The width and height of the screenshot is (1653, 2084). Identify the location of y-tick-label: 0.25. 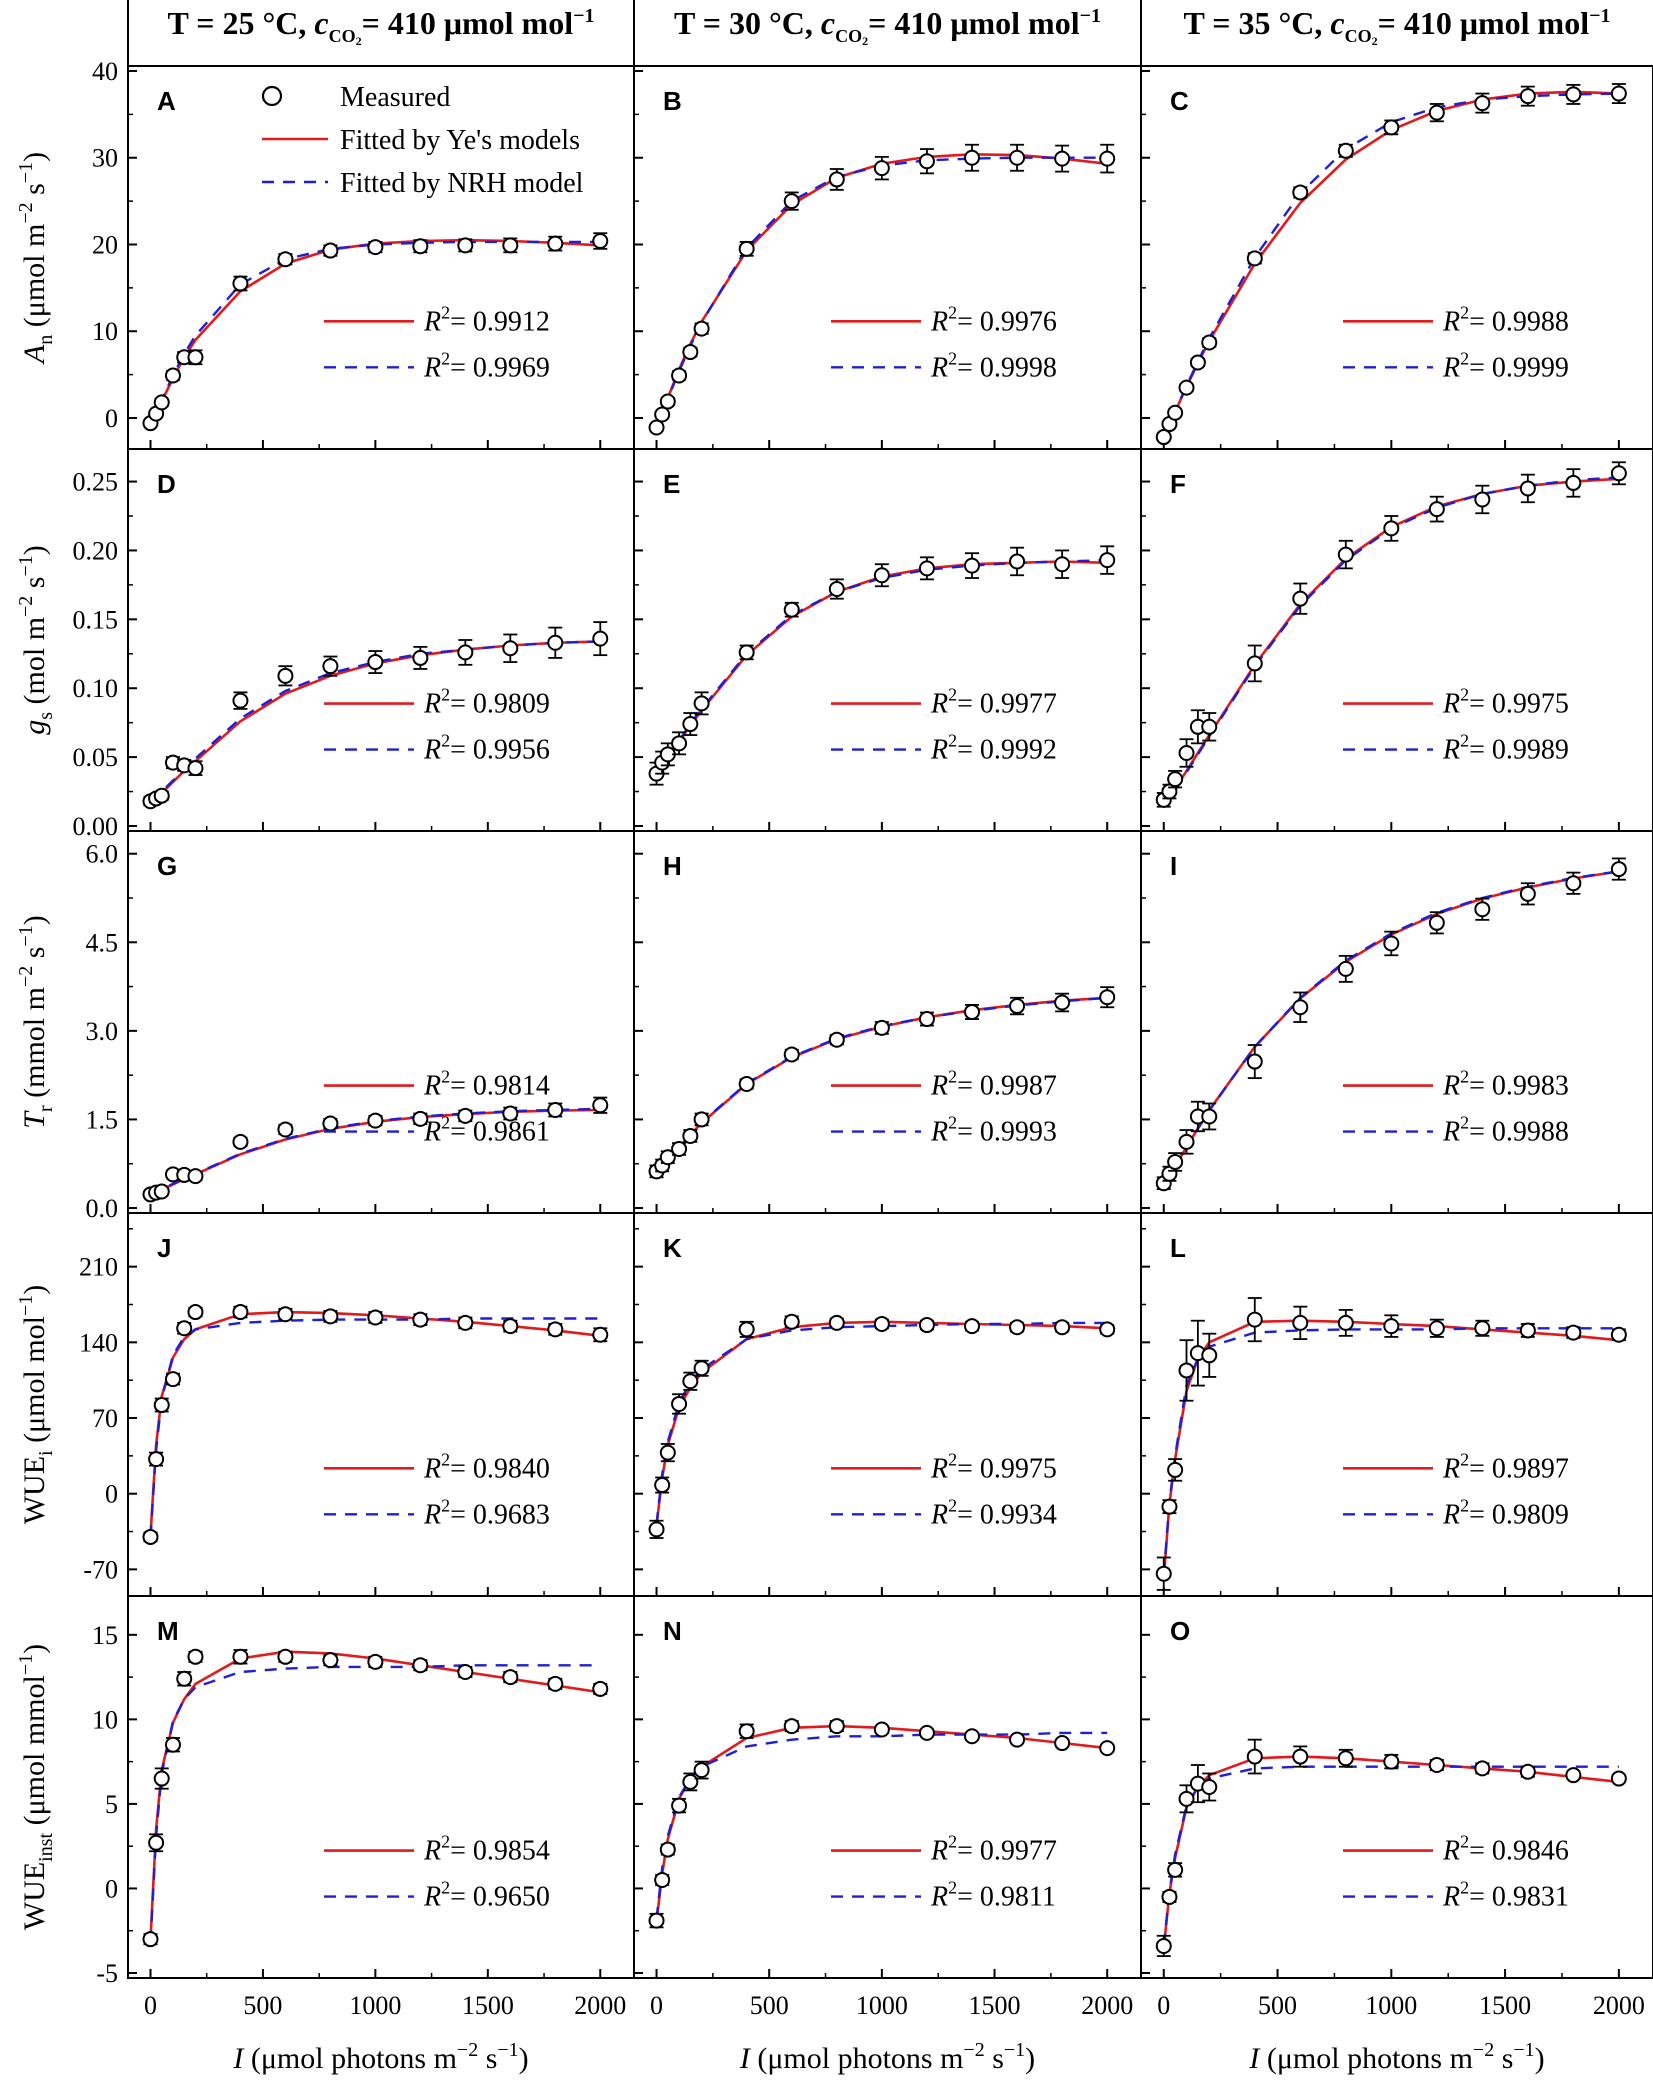
(96, 482).